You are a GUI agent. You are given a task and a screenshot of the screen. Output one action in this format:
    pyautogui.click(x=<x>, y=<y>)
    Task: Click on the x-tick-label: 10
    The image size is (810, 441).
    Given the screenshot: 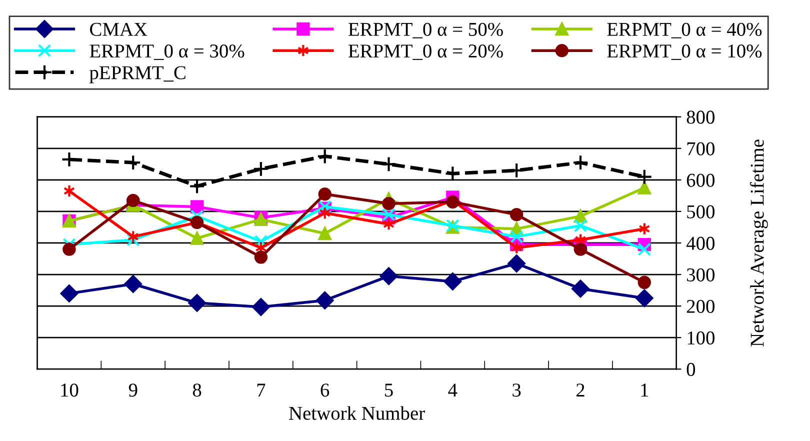 What is the action you would take?
    pyautogui.click(x=69, y=390)
    